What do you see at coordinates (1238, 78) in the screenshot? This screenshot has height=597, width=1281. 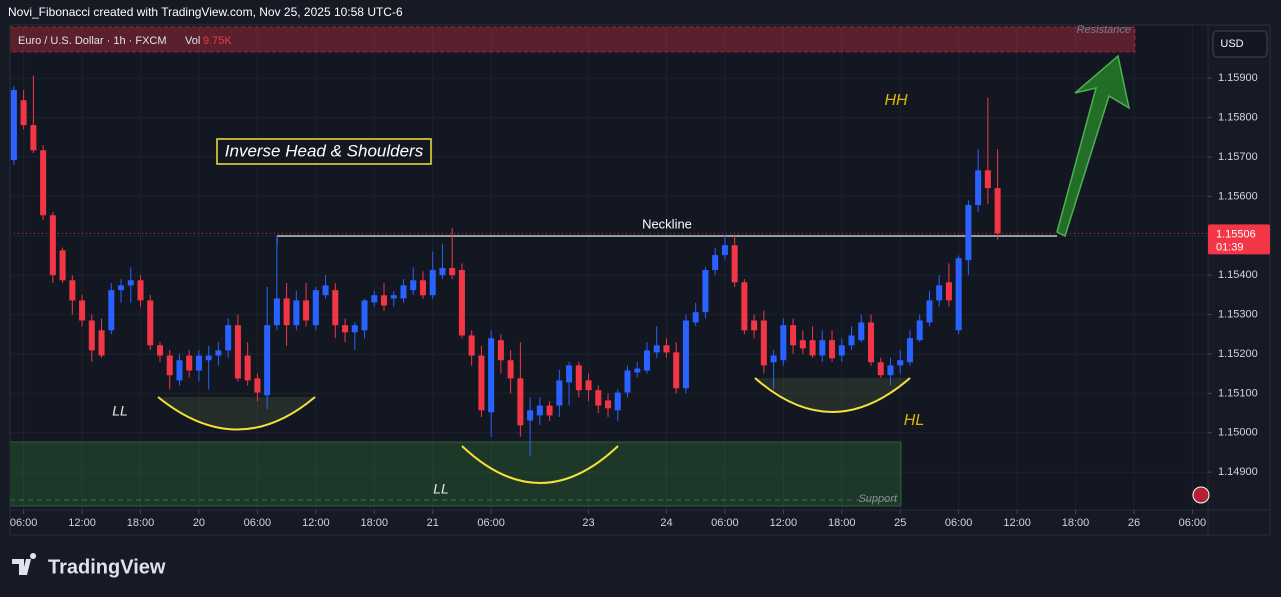 I see `y-tick-label: 1.15900` at bounding box center [1238, 78].